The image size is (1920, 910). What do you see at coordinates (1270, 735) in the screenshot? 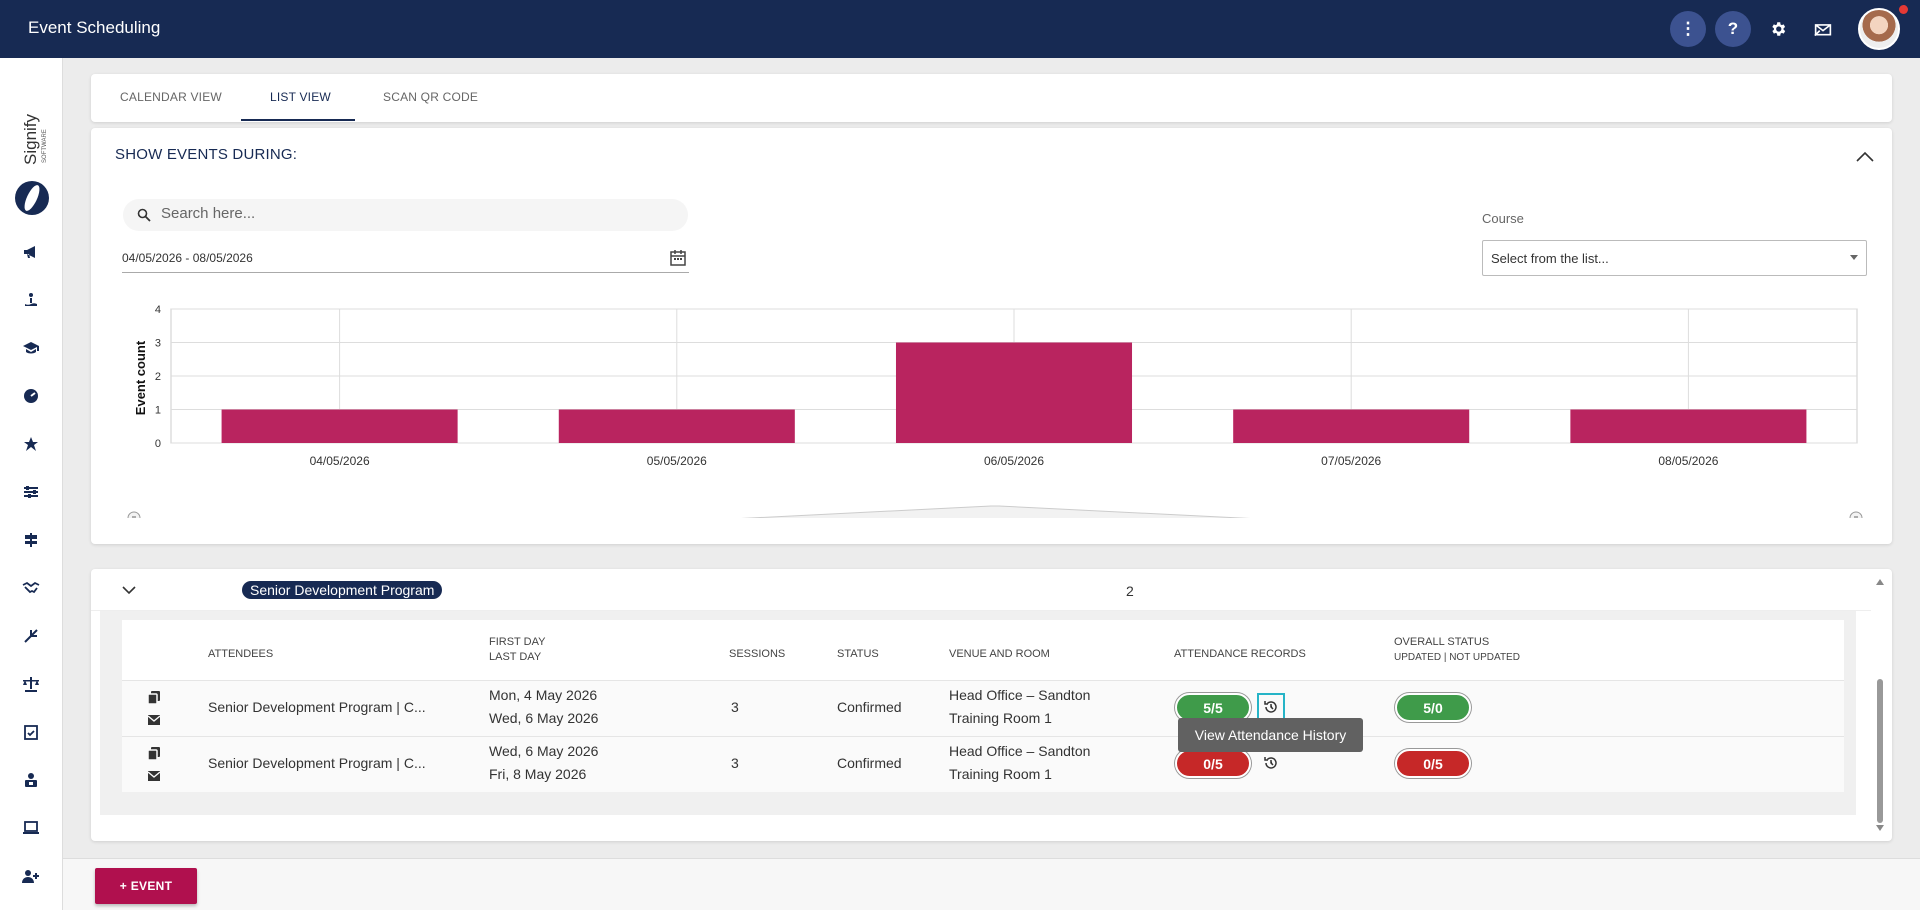
I see `attendance-history-tooltip: View Attendance History` at bounding box center [1270, 735].